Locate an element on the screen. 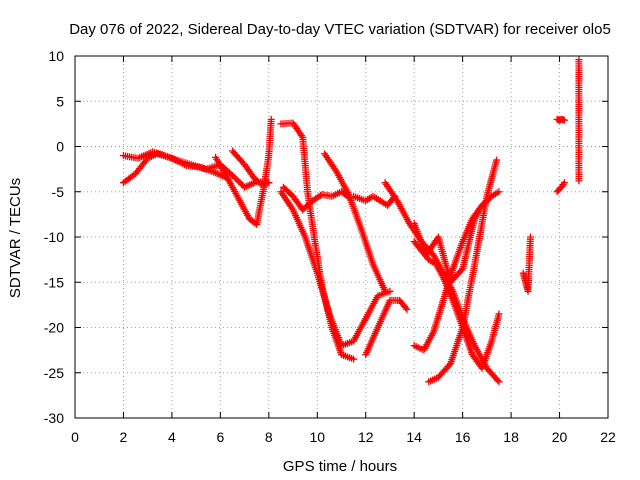  x-tick-label: 12 is located at coordinates (366, 437).